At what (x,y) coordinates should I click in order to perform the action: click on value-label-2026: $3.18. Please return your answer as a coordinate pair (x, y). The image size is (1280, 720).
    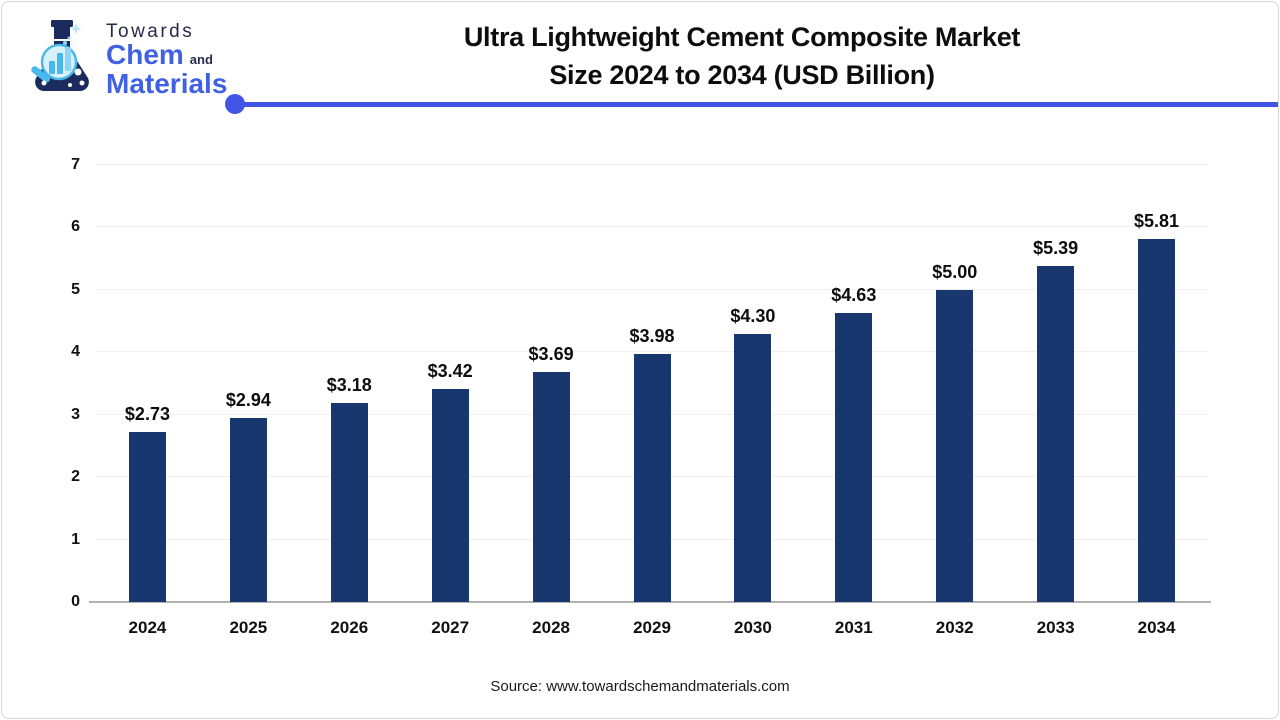
    Looking at the image, I should click on (349, 385).